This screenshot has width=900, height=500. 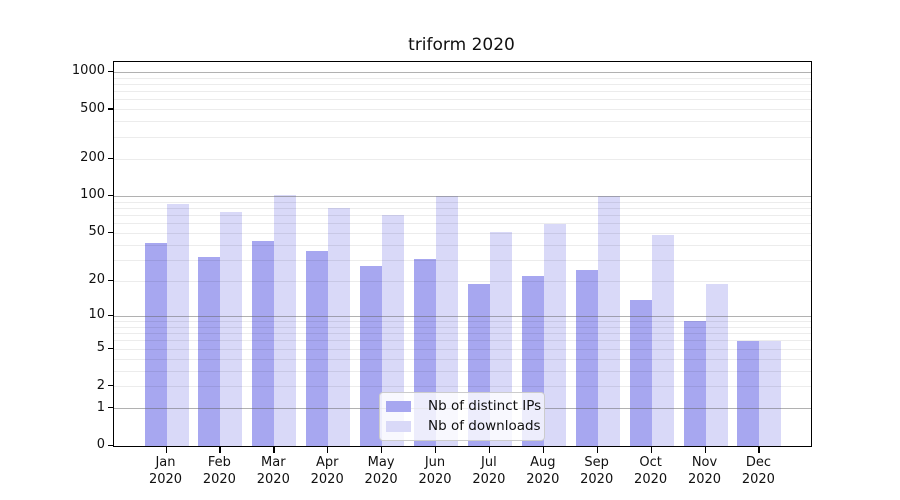 I want to click on x-tick-label-jul: Jul 2020, so click(x=489, y=471).